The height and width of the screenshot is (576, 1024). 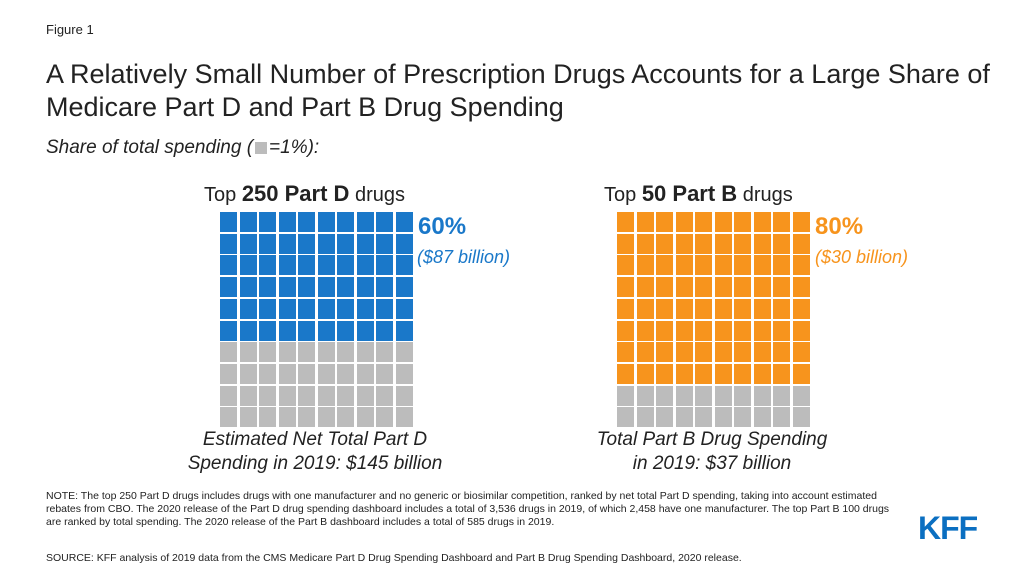 I want to click on part-b-amount-label: ($30 billion), so click(x=862, y=257).